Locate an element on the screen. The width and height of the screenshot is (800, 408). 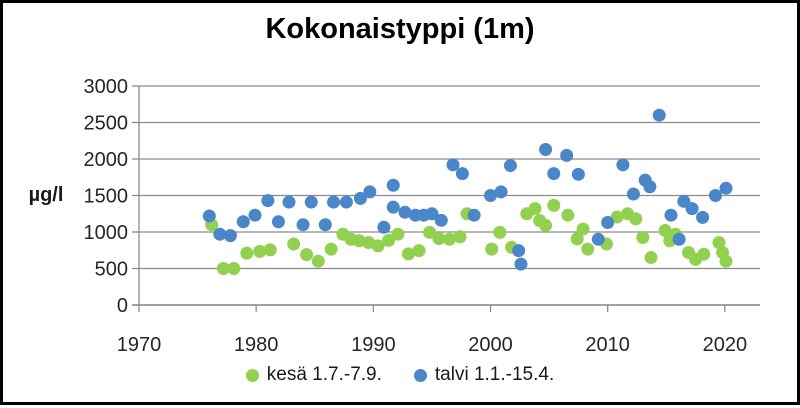
y-tick-label: 3000 is located at coordinates (106, 87).